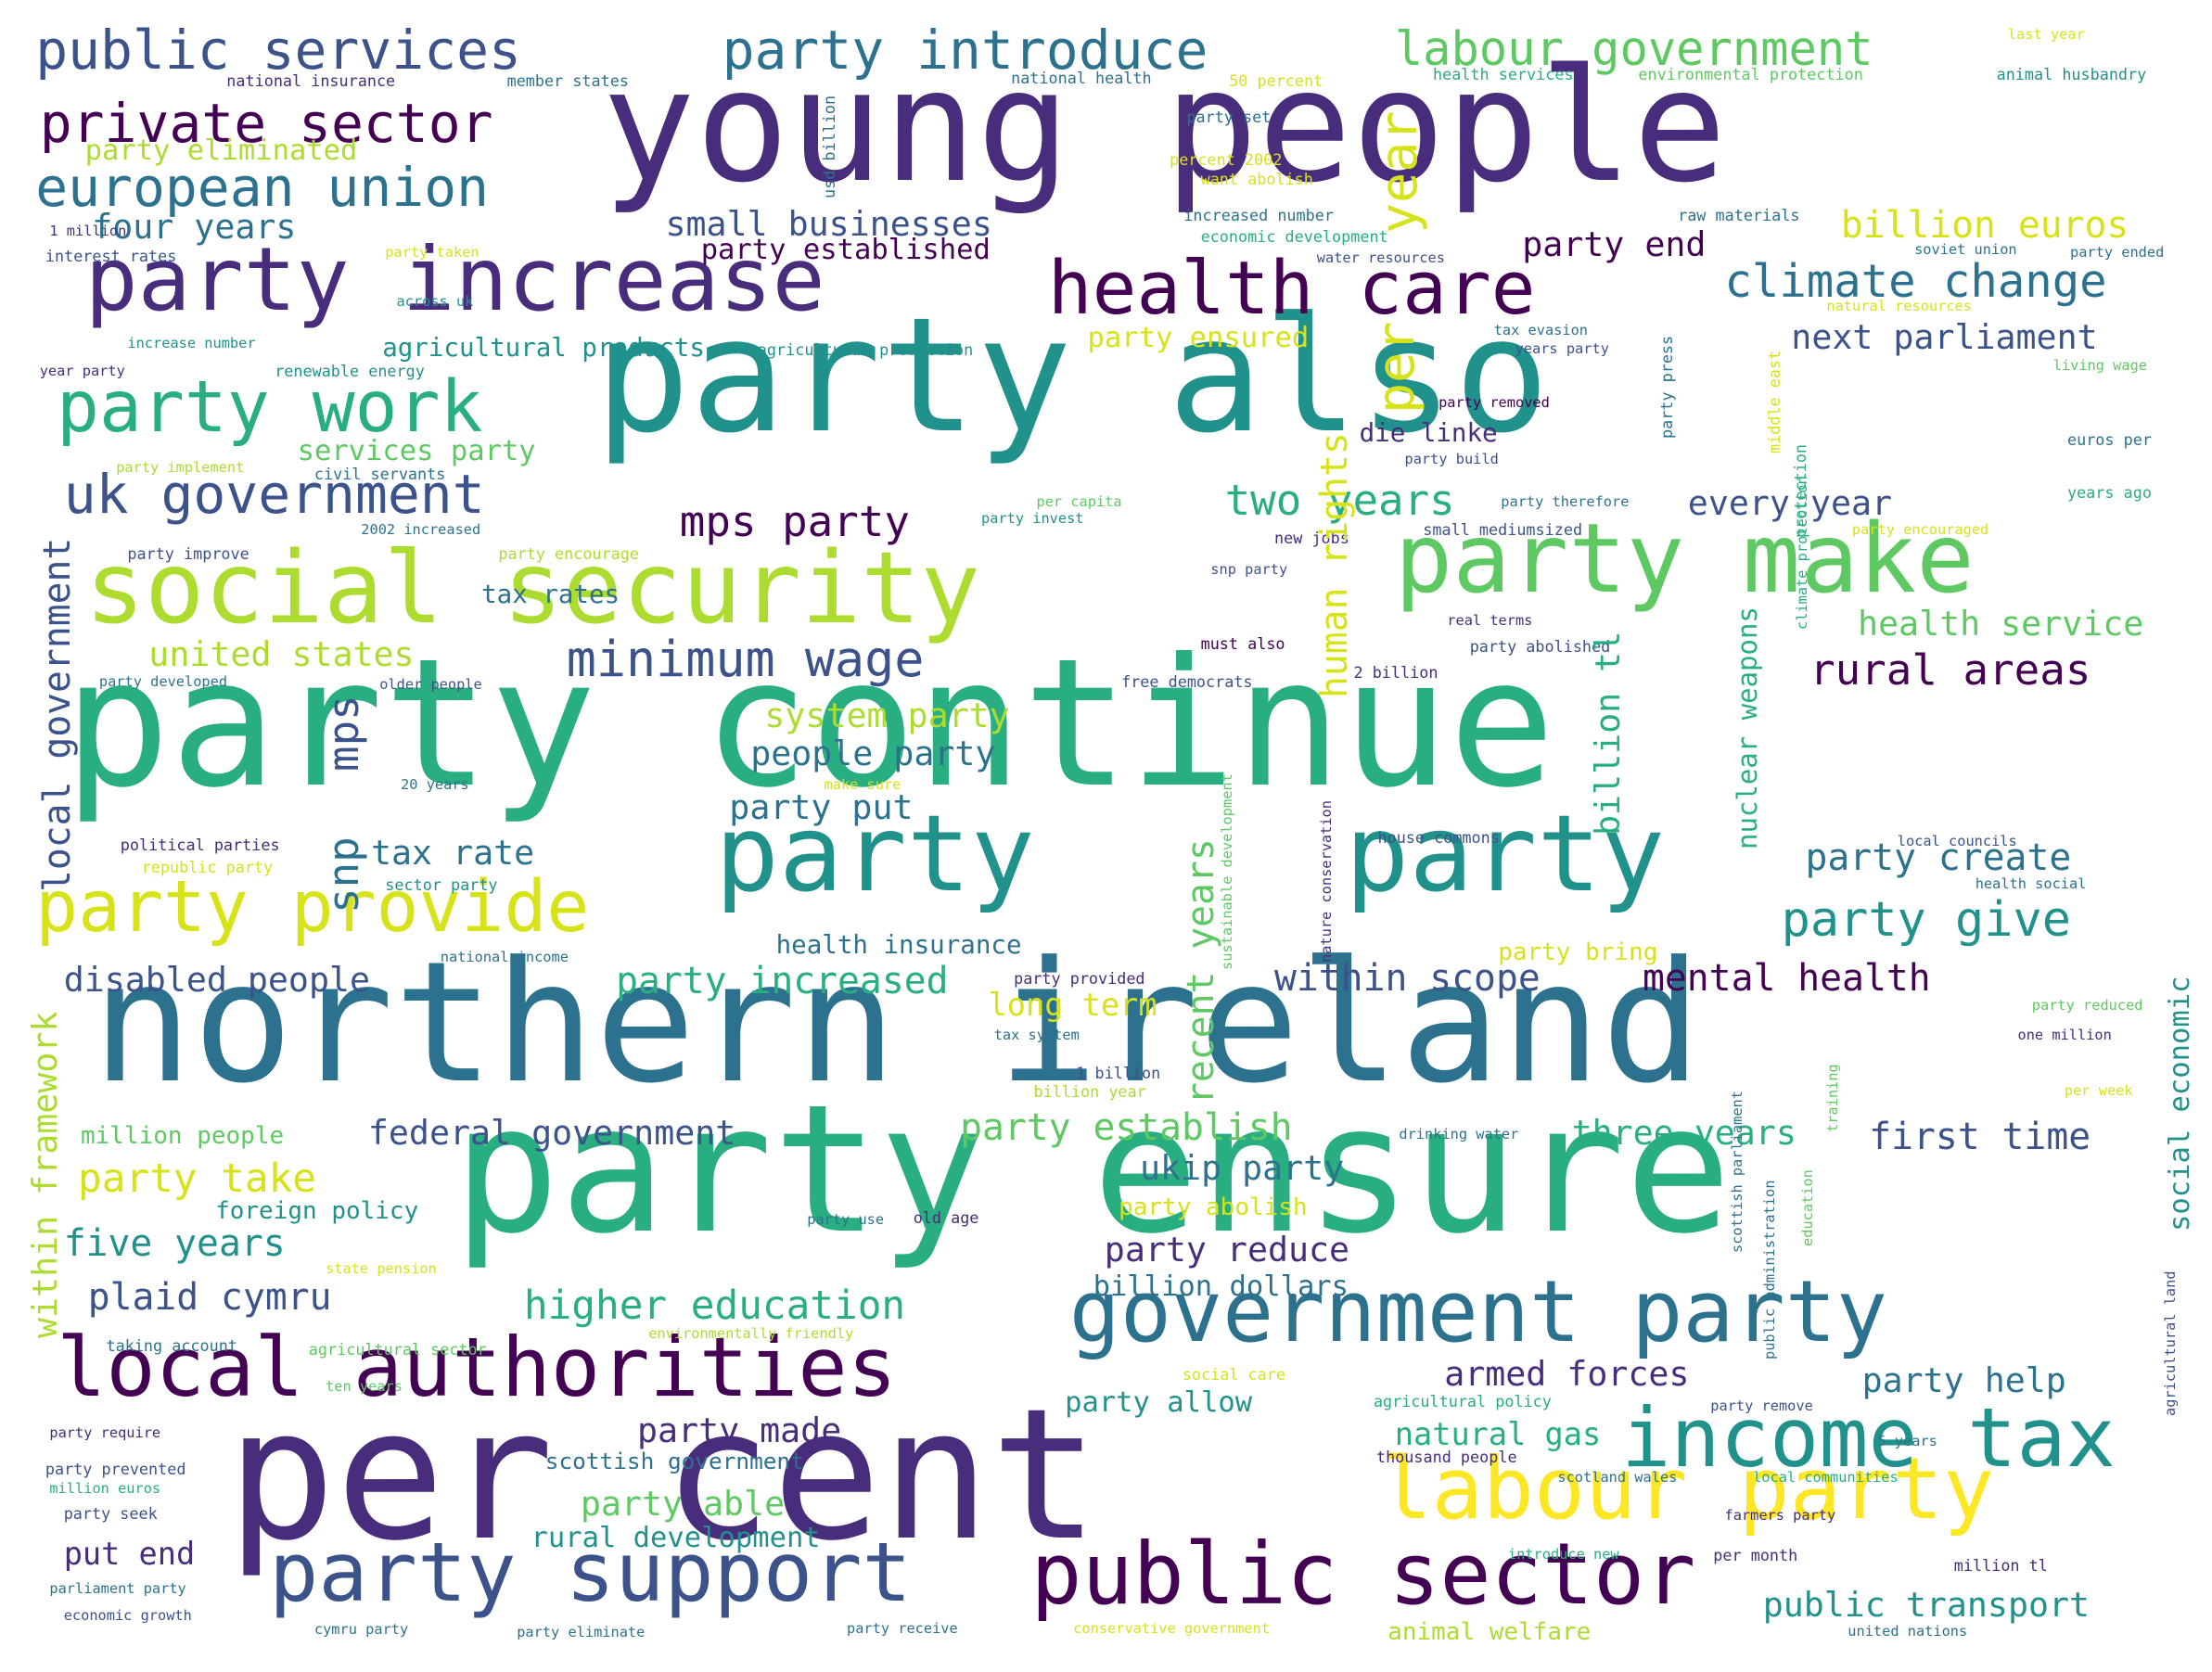 This screenshot has width=2212, height=1672. Describe the element at coordinates (311, 80) in the screenshot. I see `cloud-word-national-insurance-85: national insurance` at that location.